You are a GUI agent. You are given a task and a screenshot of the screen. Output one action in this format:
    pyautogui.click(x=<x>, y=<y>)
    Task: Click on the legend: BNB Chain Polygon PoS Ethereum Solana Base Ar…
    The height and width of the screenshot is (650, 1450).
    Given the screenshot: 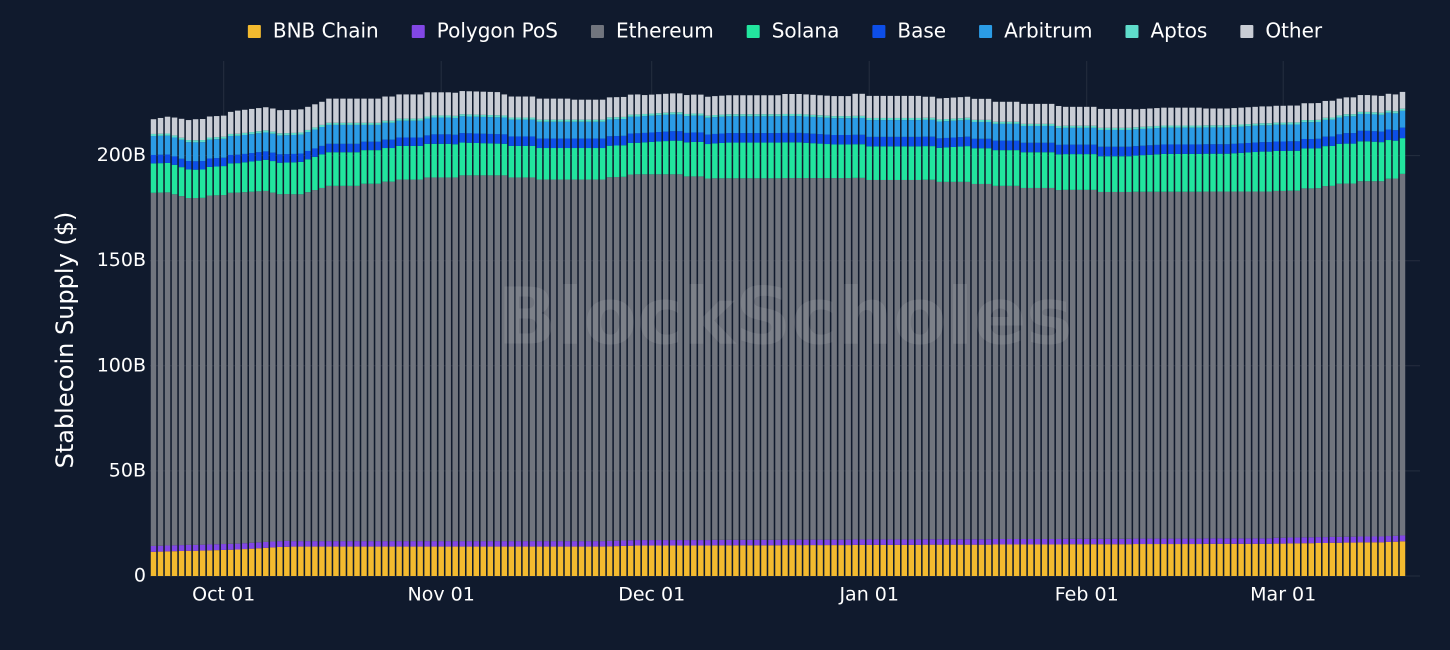 What is the action you would take?
    pyautogui.click(x=785, y=31)
    